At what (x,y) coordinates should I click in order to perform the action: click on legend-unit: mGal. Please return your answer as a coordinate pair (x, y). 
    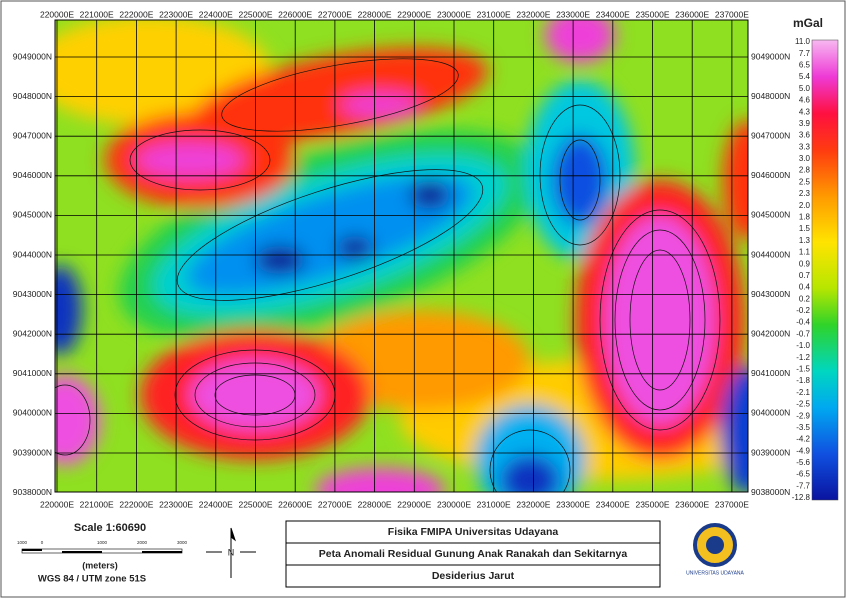
    Looking at the image, I should click on (808, 23).